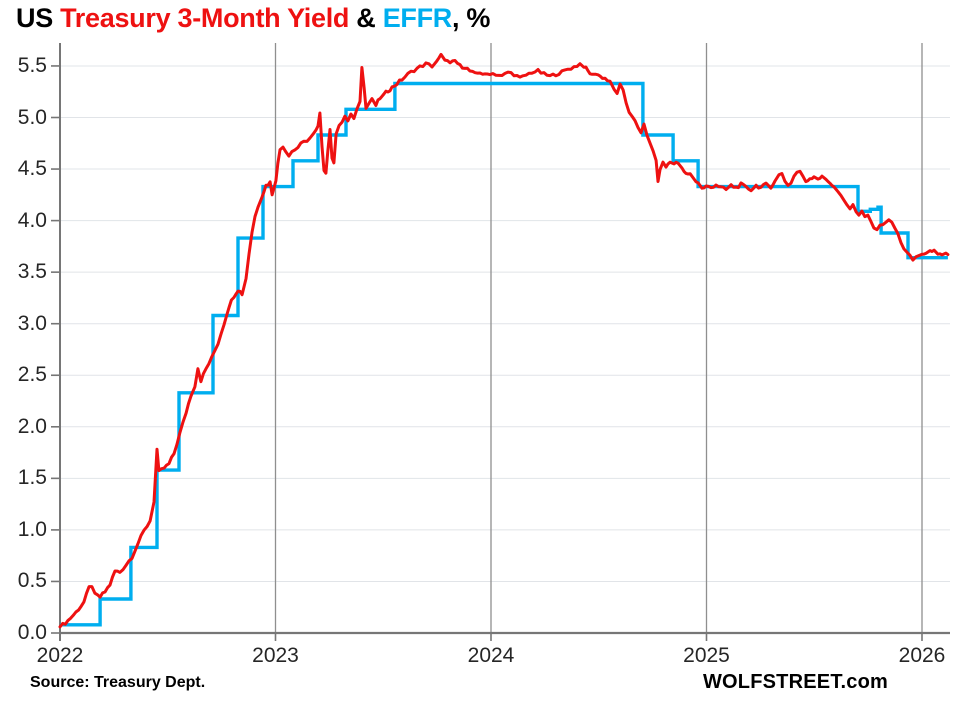 Image resolution: width=956 pixels, height=709 pixels. What do you see at coordinates (922, 655) in the screenshot?
I see `x-tick-label: 2026` at bounding box center [922, 655].